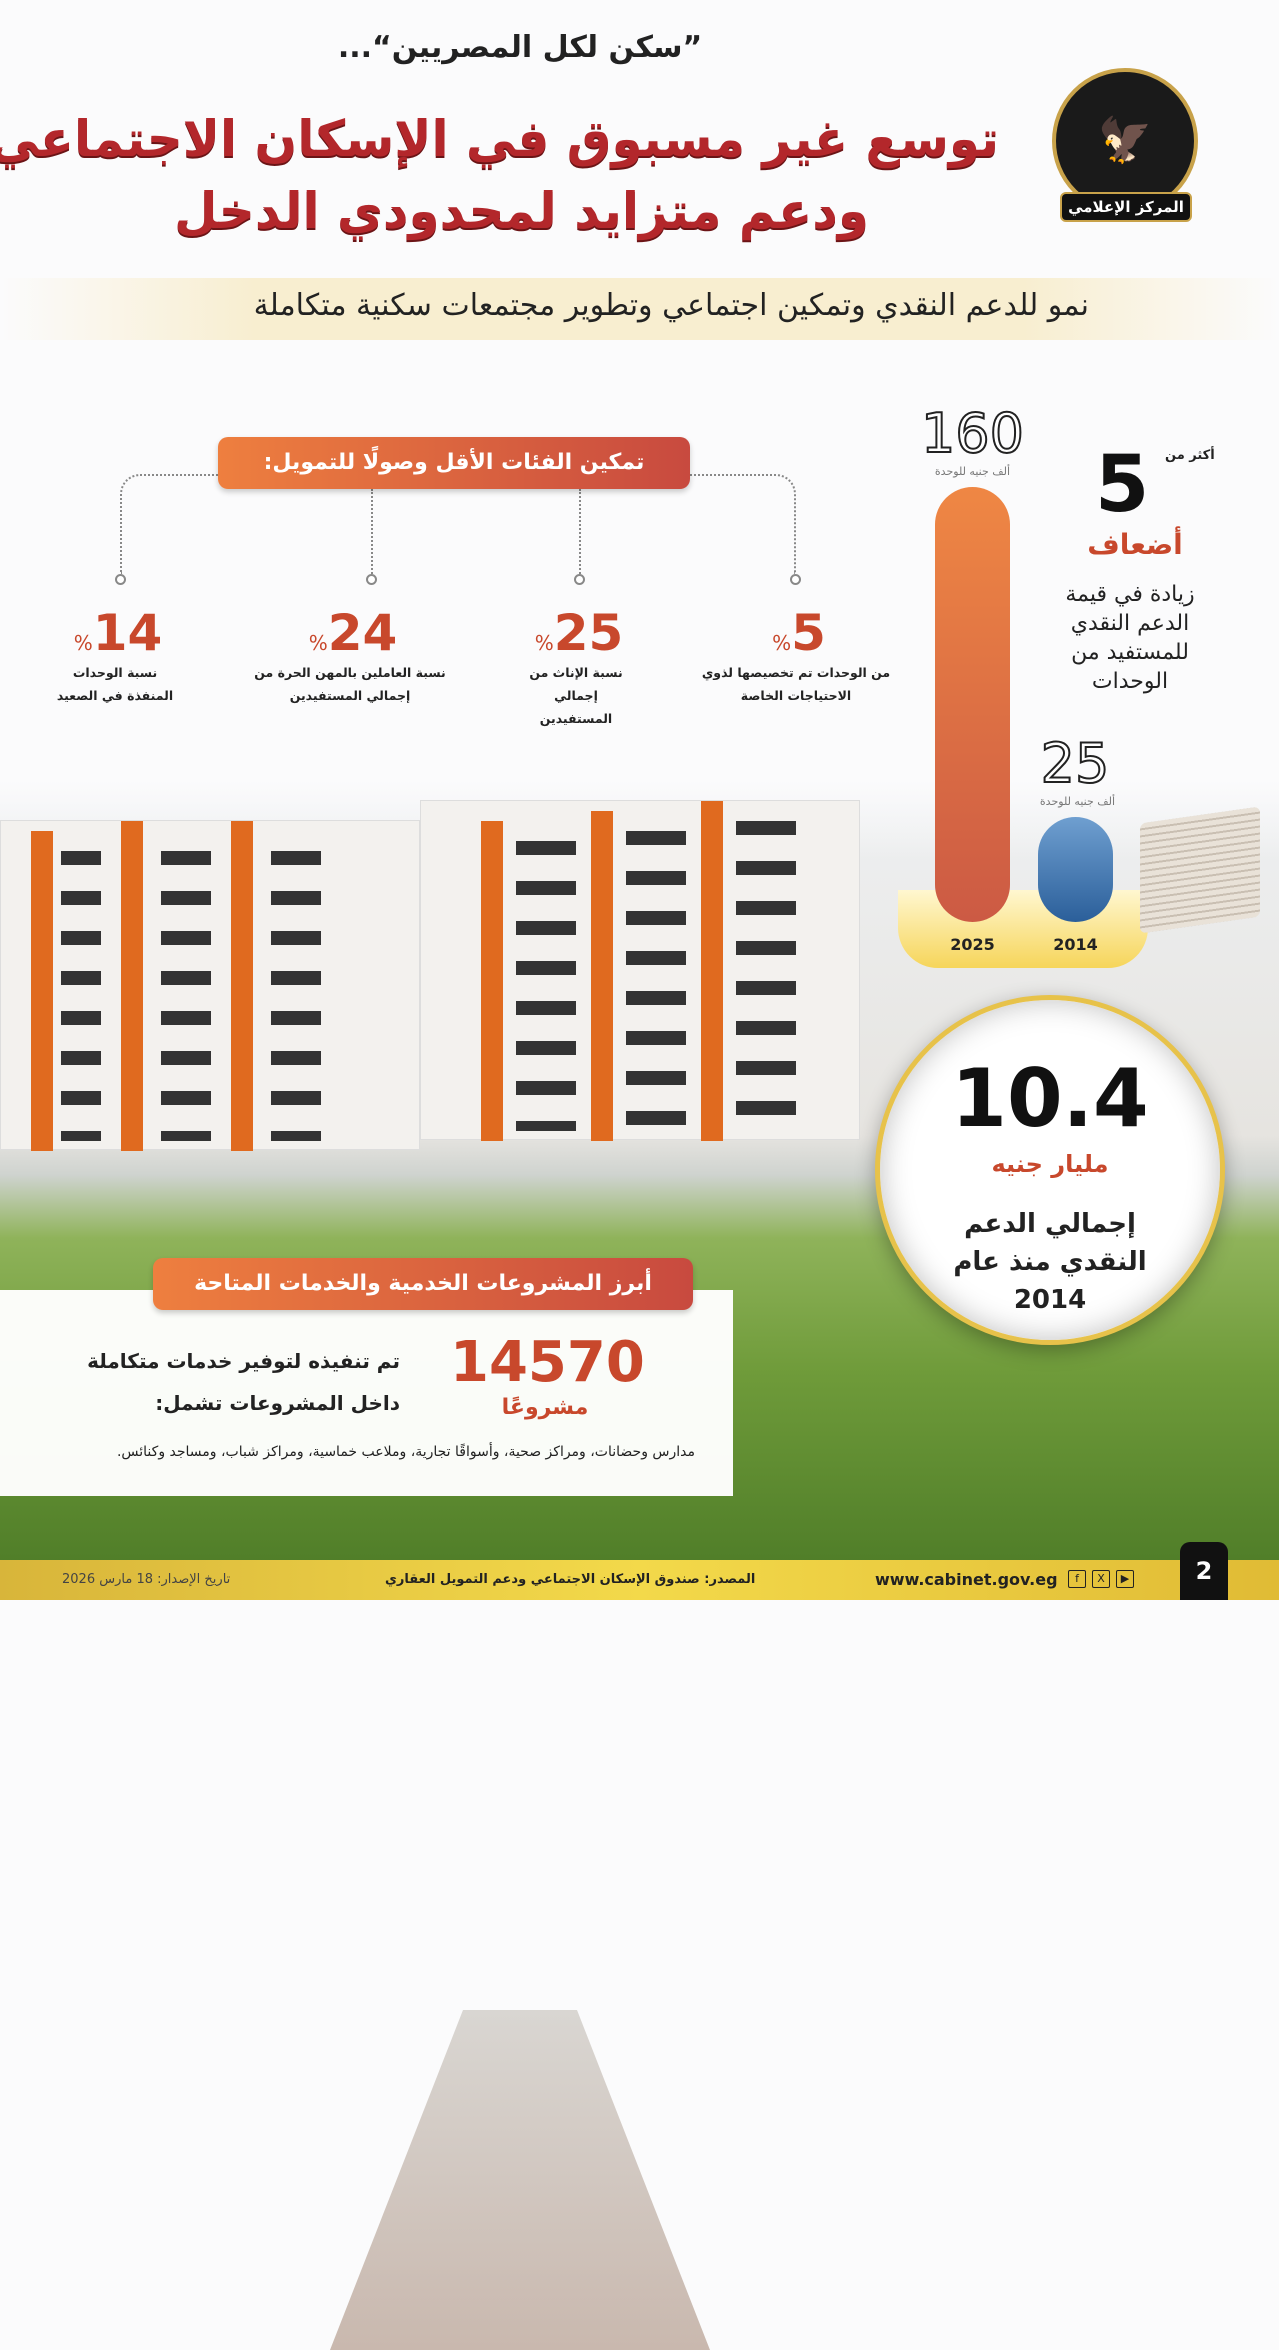 The image size is (1279, 2350). Describe the element at coordinates (1200, 870) in the screenshot. I see `money-stack-icon` at that location.